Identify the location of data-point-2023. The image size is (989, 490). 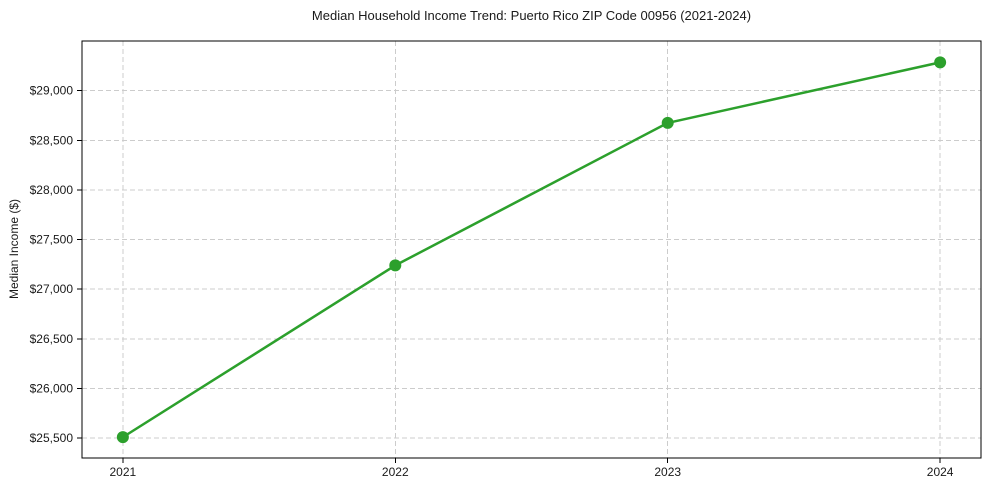
(667, 122).